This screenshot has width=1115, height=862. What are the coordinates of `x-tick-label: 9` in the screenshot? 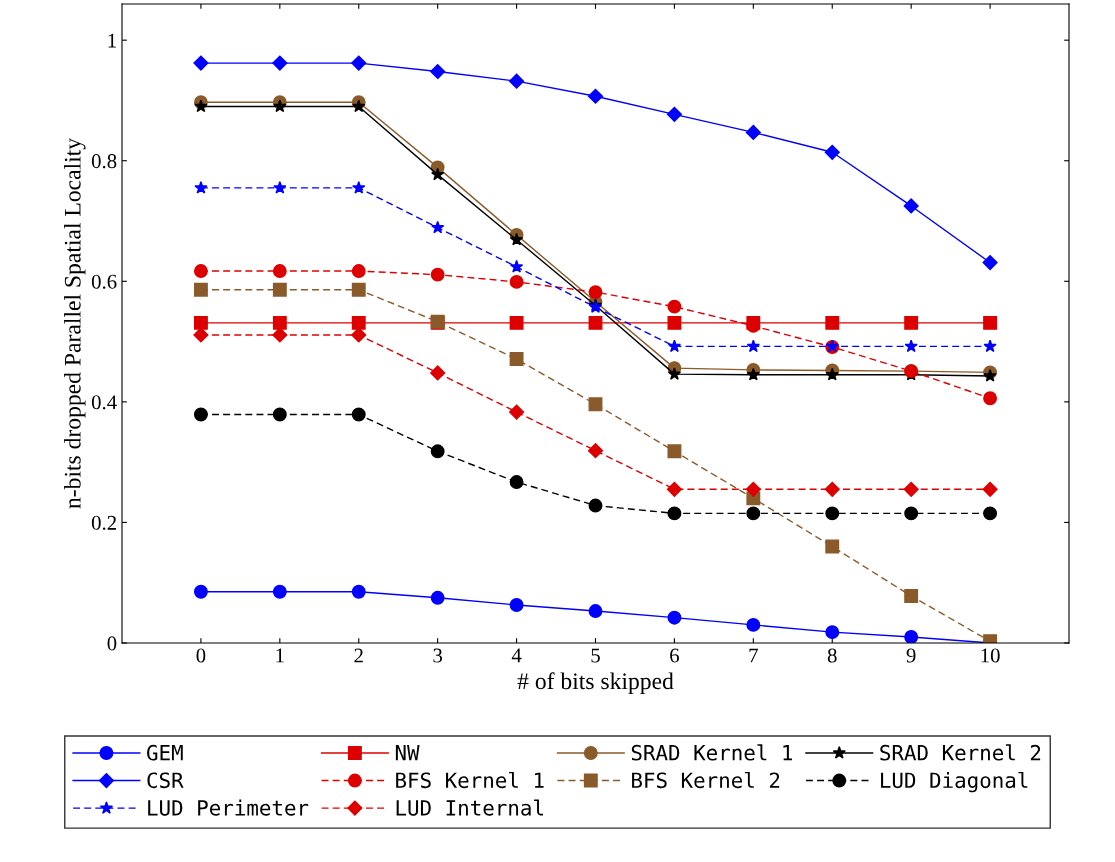 It's located at (911, 655).